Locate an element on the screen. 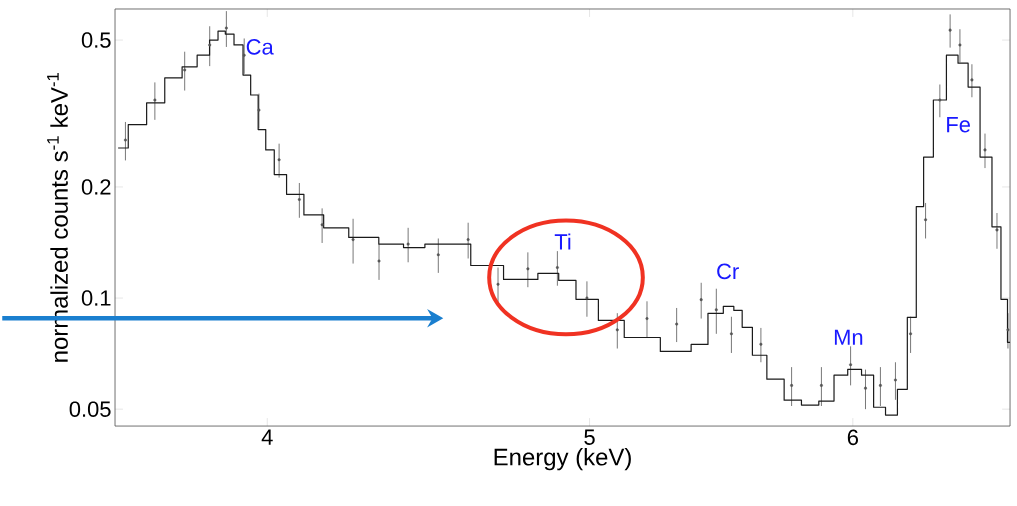  annotation: Ca is located at coordinates (260, 47).